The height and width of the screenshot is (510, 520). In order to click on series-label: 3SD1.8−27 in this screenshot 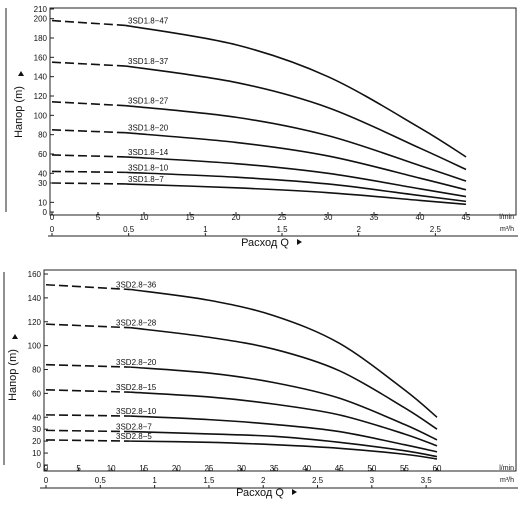, I will do `click(148, 101)`.